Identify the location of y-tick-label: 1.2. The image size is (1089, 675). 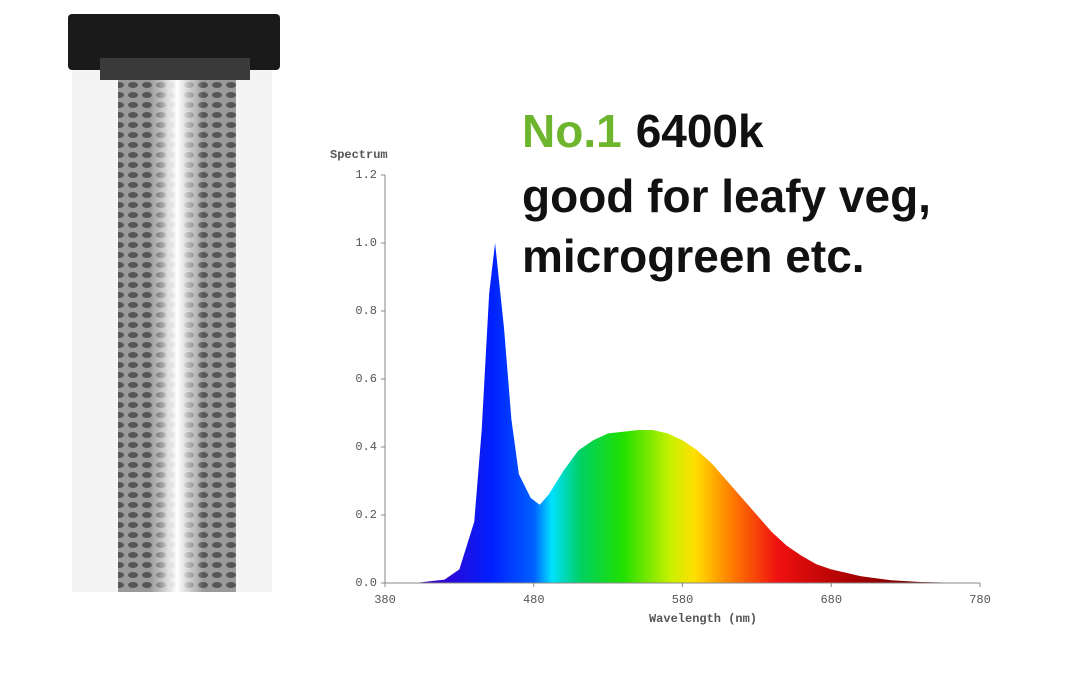
(366, 175).